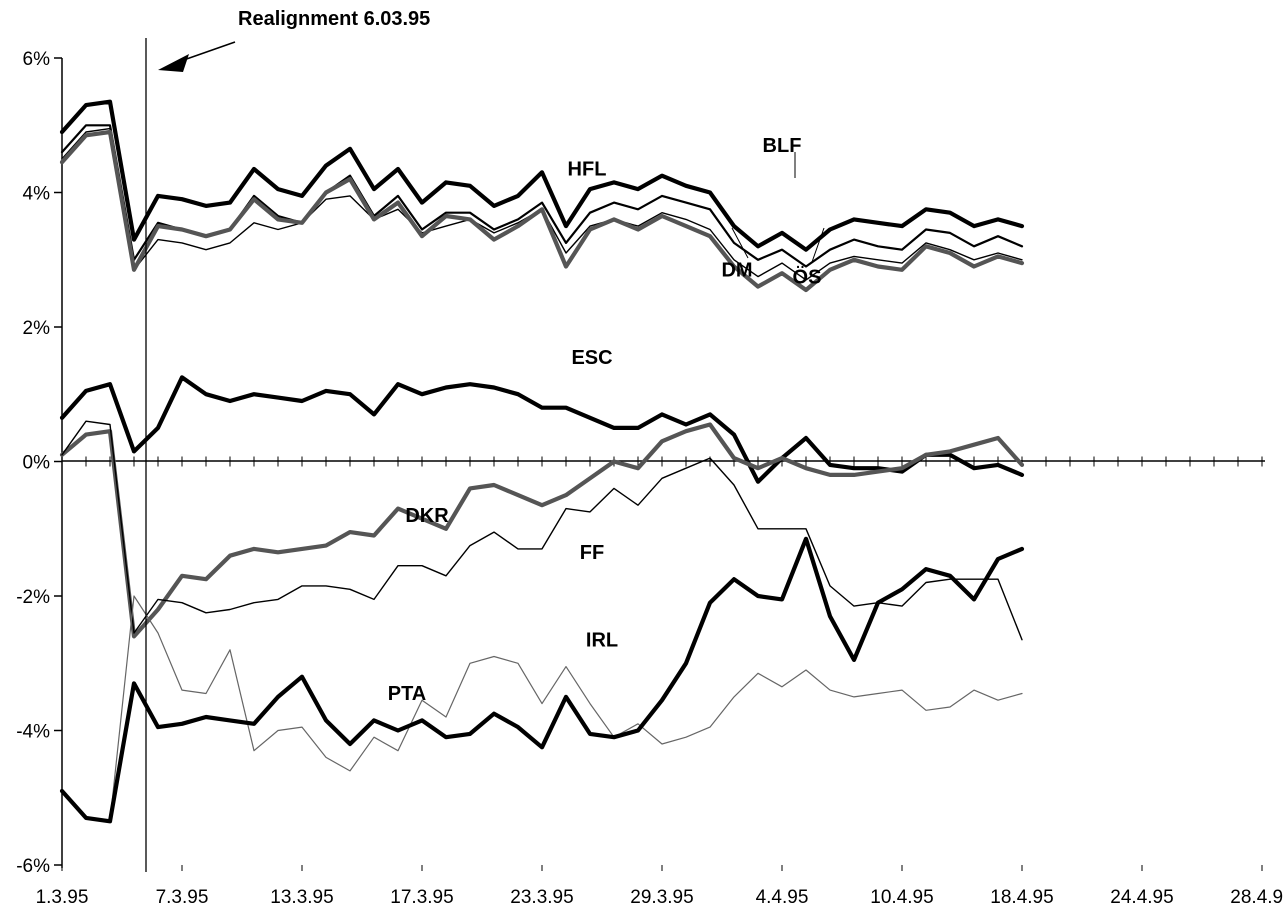 The image size is (1283, 915). Describe the element at coordinates (592, 553) in the screenshot. I see `series-label-ff: FF` at that location.